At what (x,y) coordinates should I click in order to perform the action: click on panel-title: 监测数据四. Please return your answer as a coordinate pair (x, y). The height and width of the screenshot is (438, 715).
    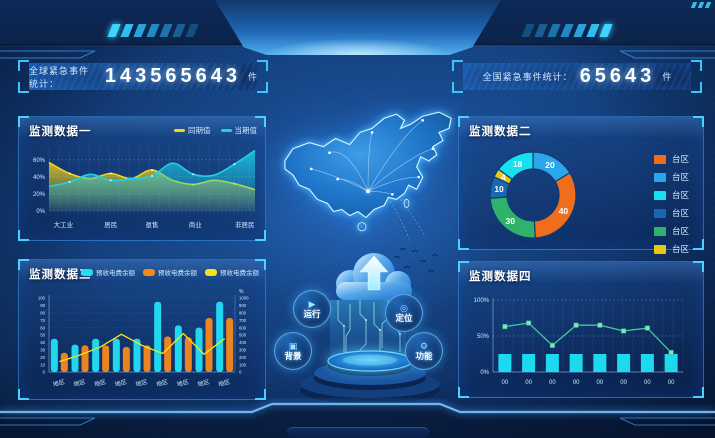
    Looking at the image, I should click on (500, 277).